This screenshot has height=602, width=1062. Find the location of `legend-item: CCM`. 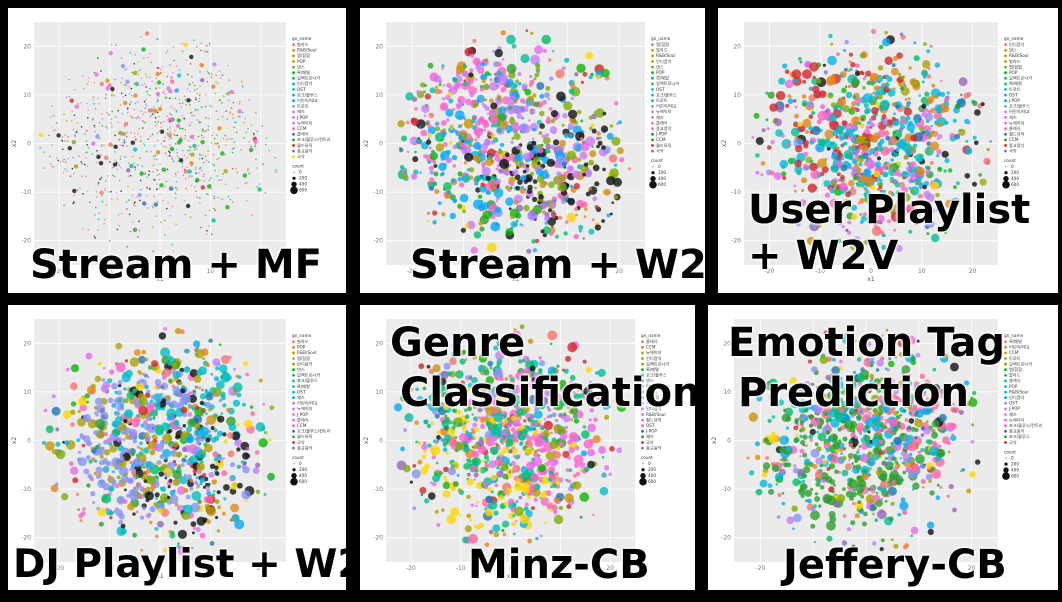

legend-item: CCM is located at coordinates (302, 128).